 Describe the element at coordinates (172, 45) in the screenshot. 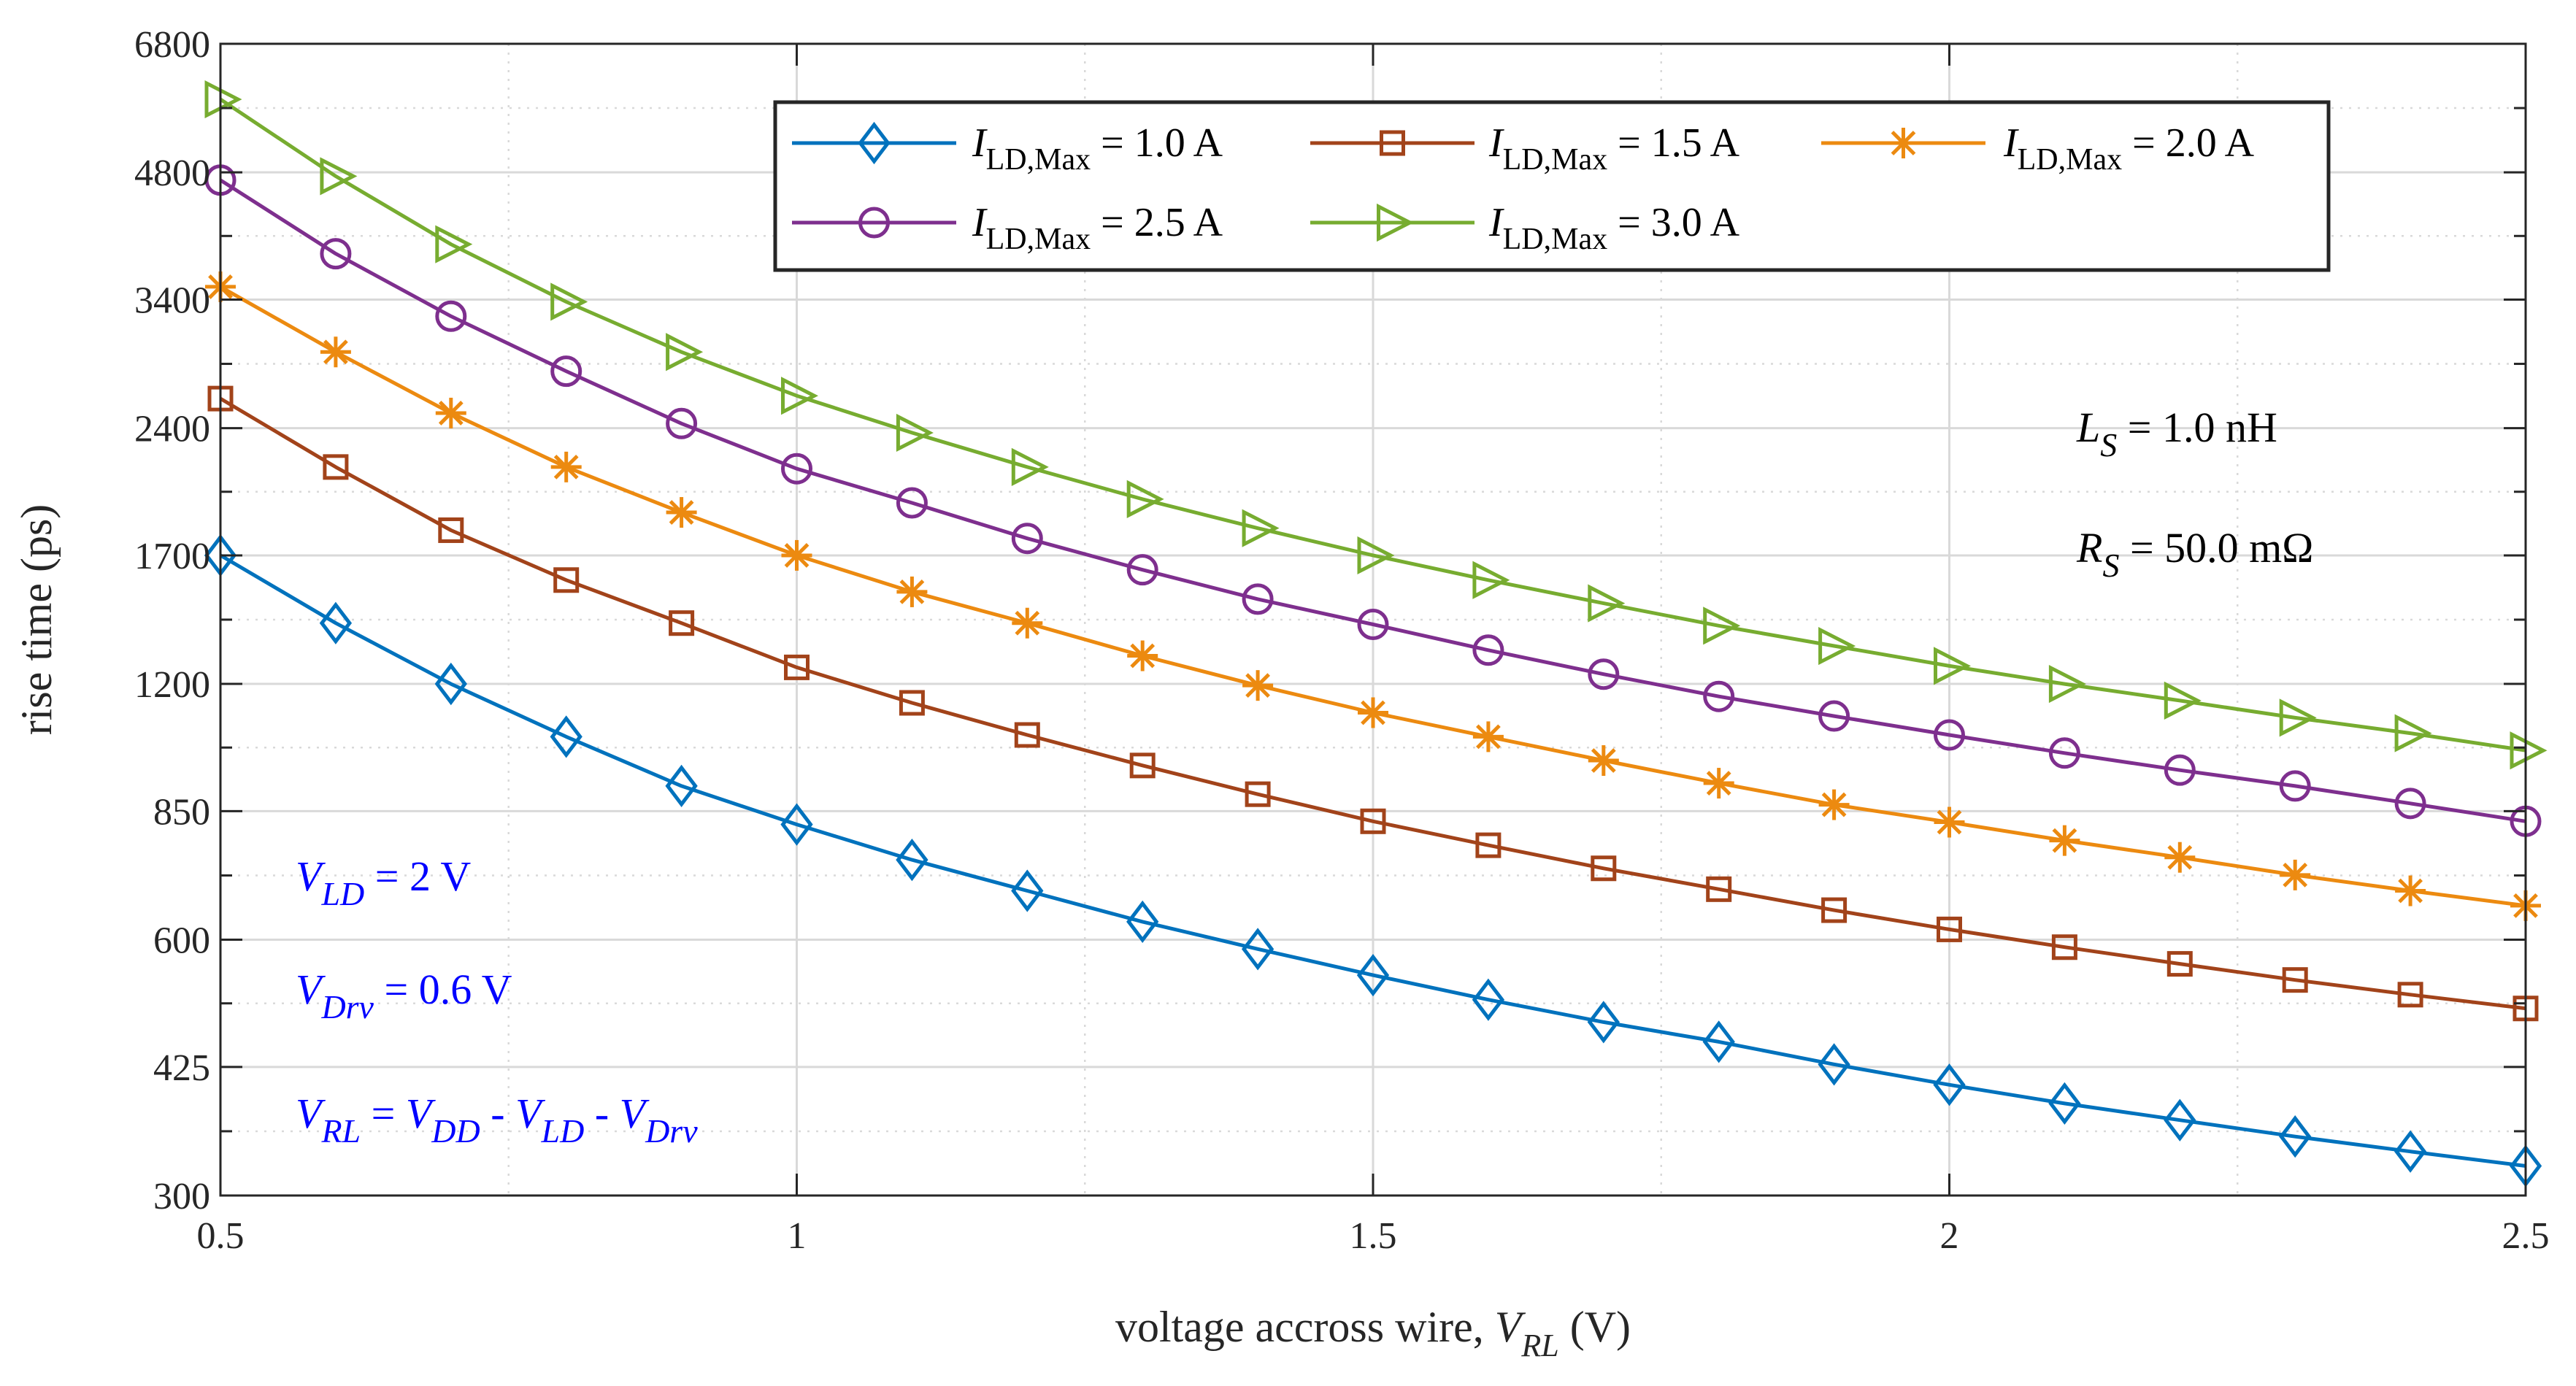

I see `y-tick-label: 6800` at that location.